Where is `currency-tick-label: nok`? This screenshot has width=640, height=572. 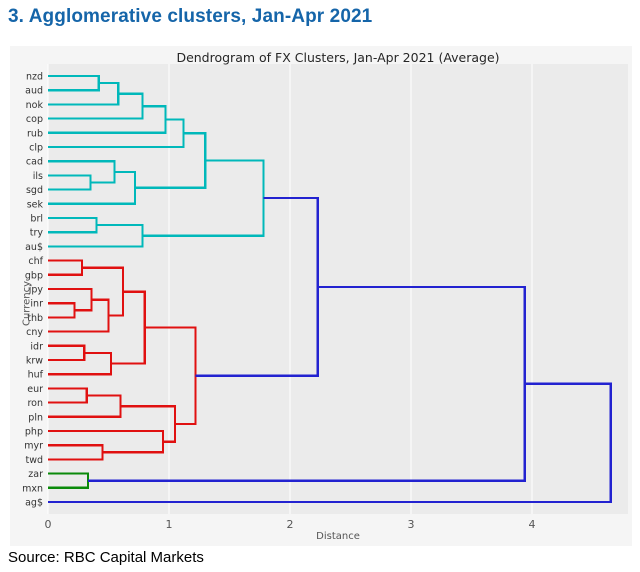
currency-tick-label: nok is located at coordinates (35, 105).